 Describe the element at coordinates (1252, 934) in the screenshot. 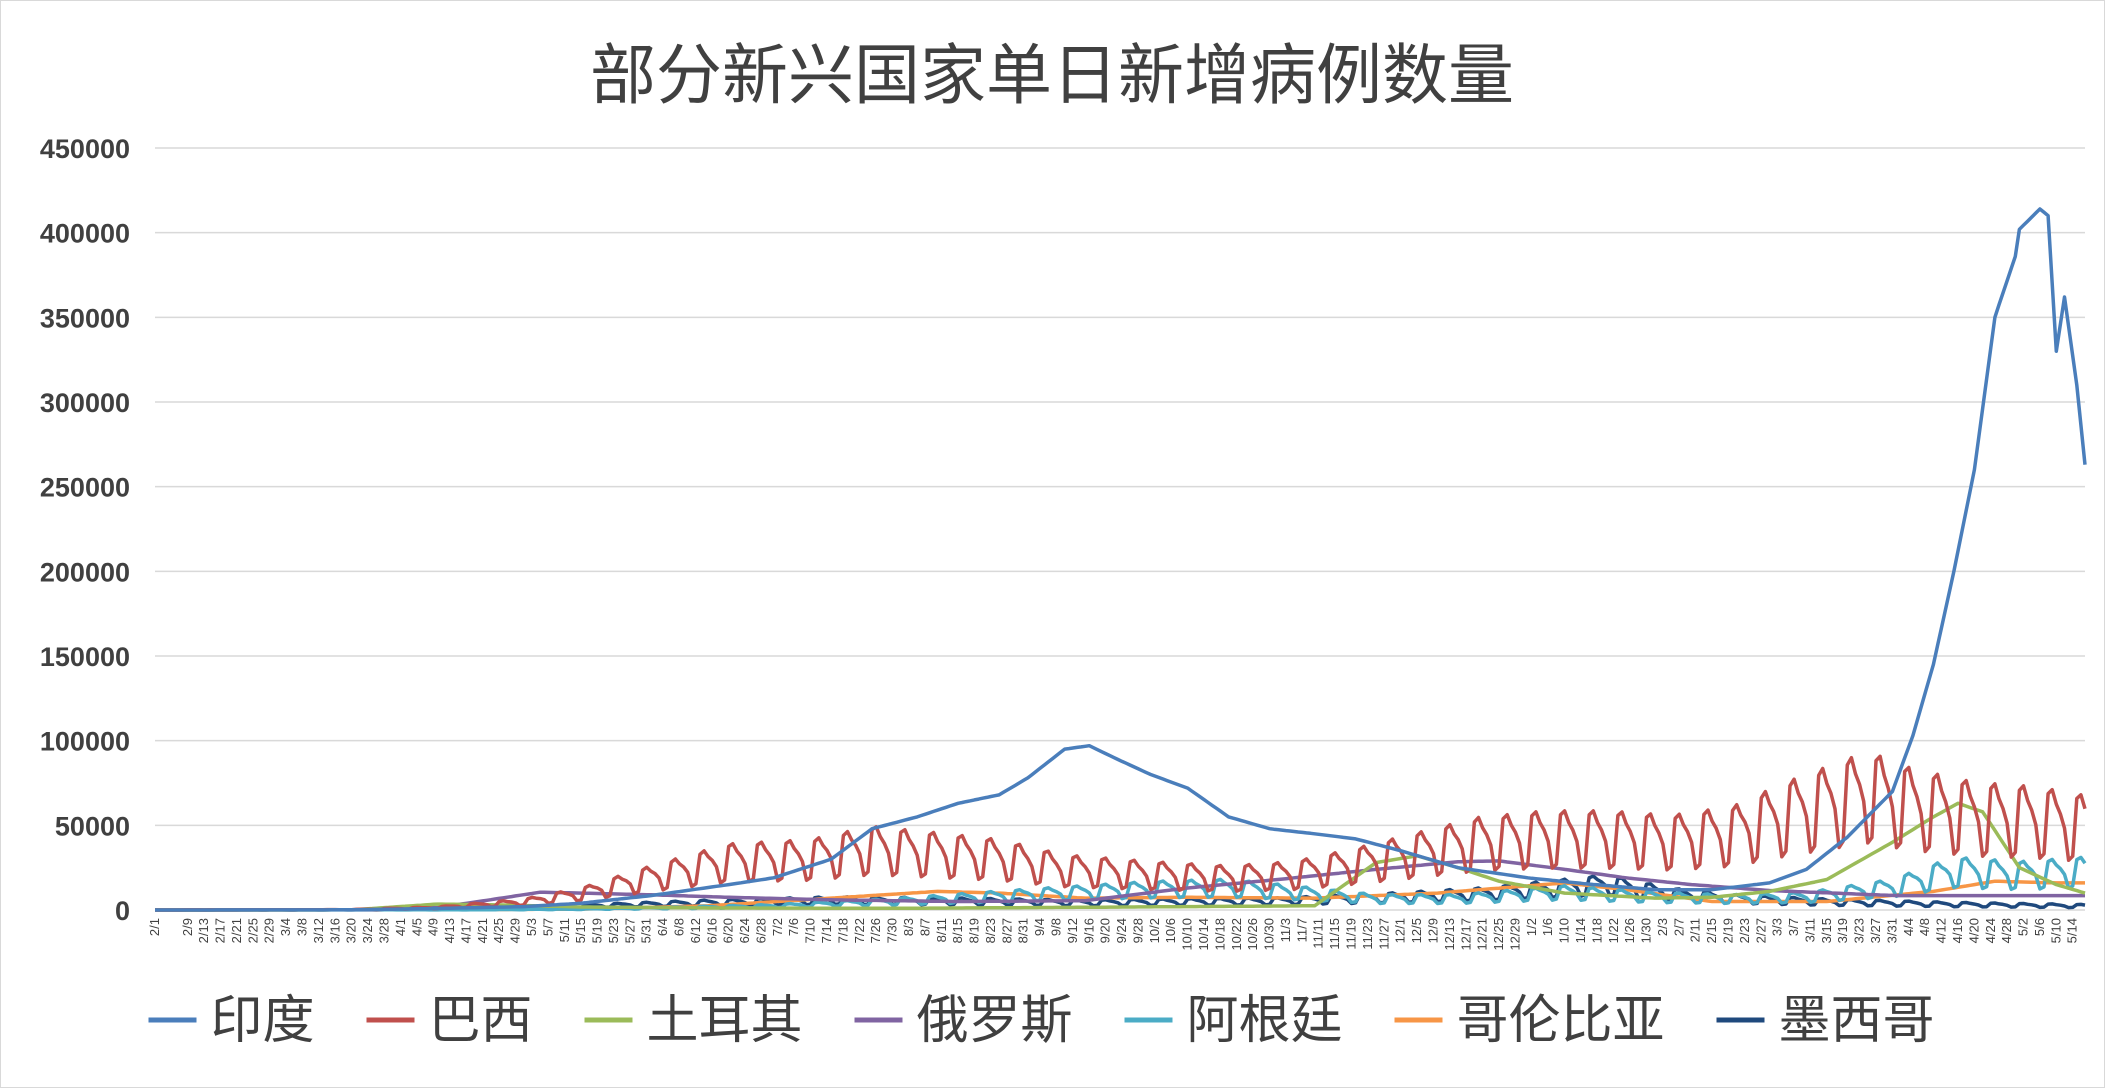

I see `x-tick-label: 10/26` at that location.